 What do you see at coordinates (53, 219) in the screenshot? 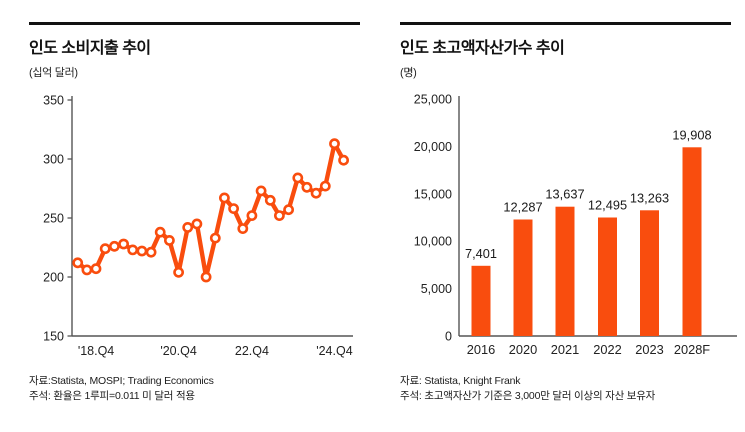
I see `y-tick-label: 250` at bounding box center [53, 219].